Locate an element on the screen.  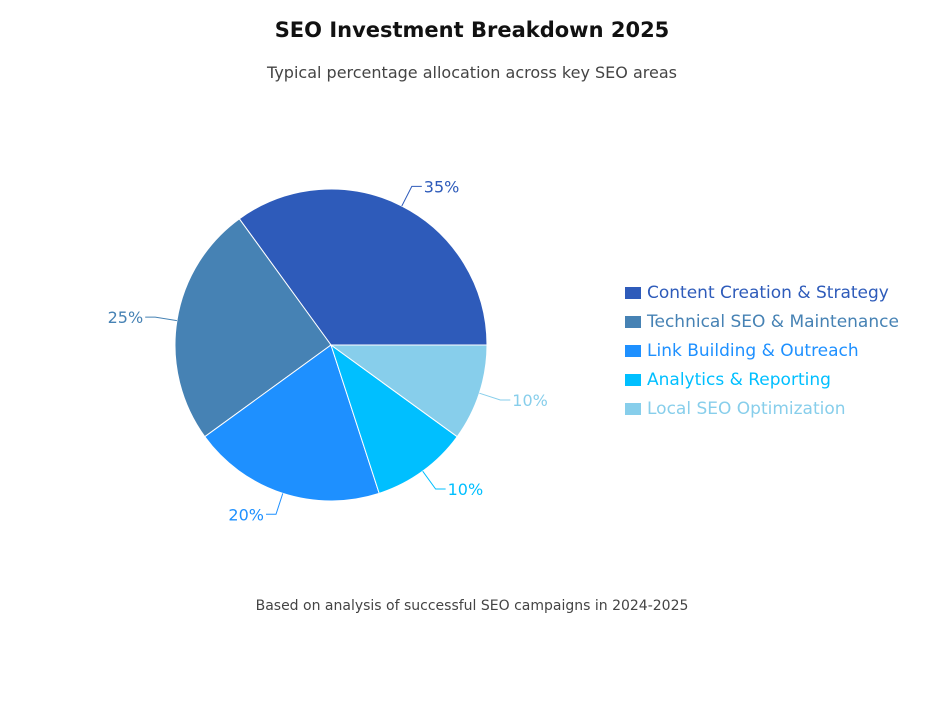
legend-label: Technical SEO & Maintenance is located at coordinates (773, 321).